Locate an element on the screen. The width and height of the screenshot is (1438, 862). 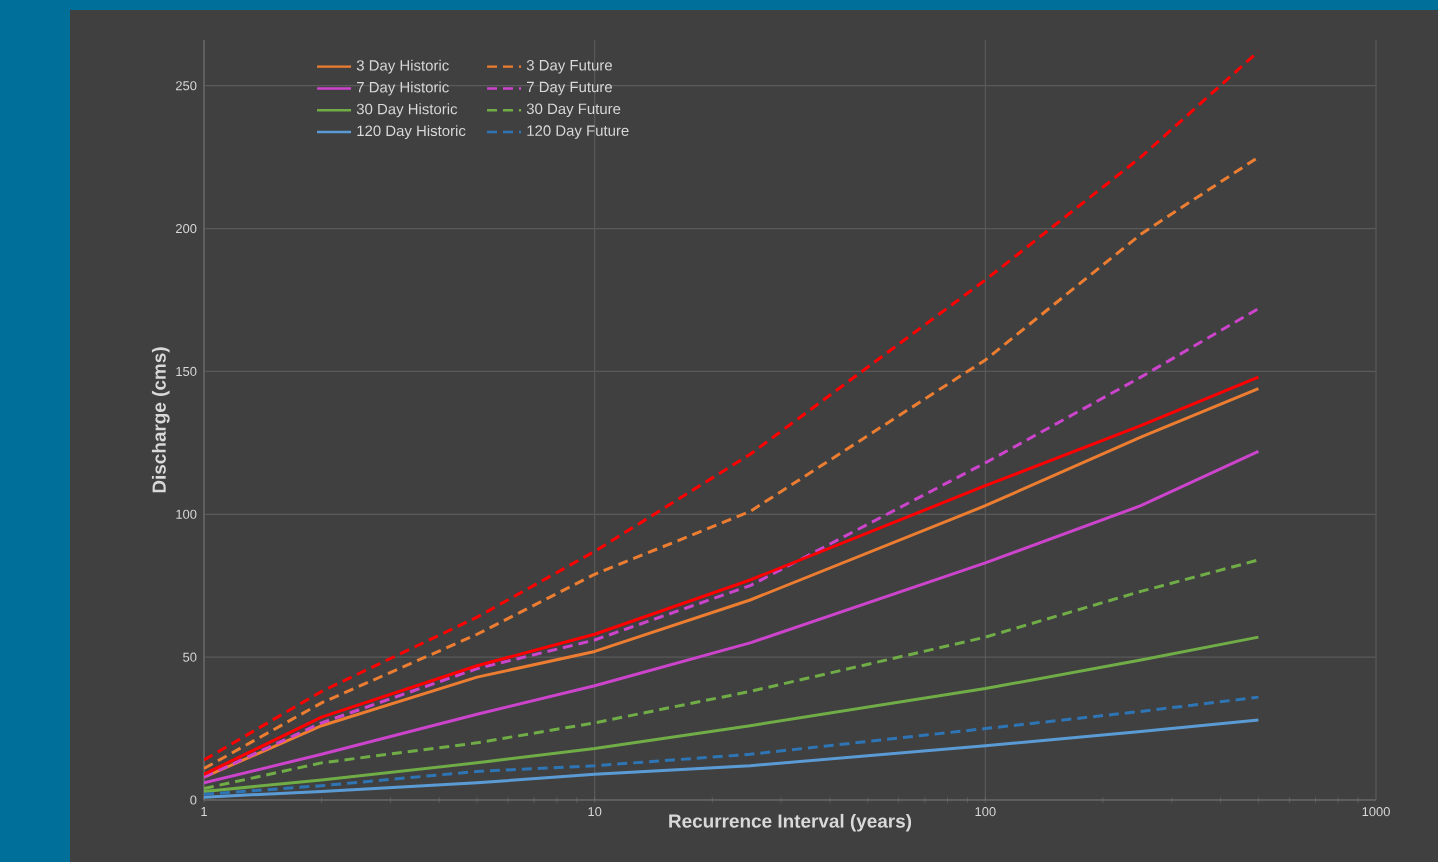
x-axis-title: Recurrence Interval (years) is located at coordinates (790, 822).